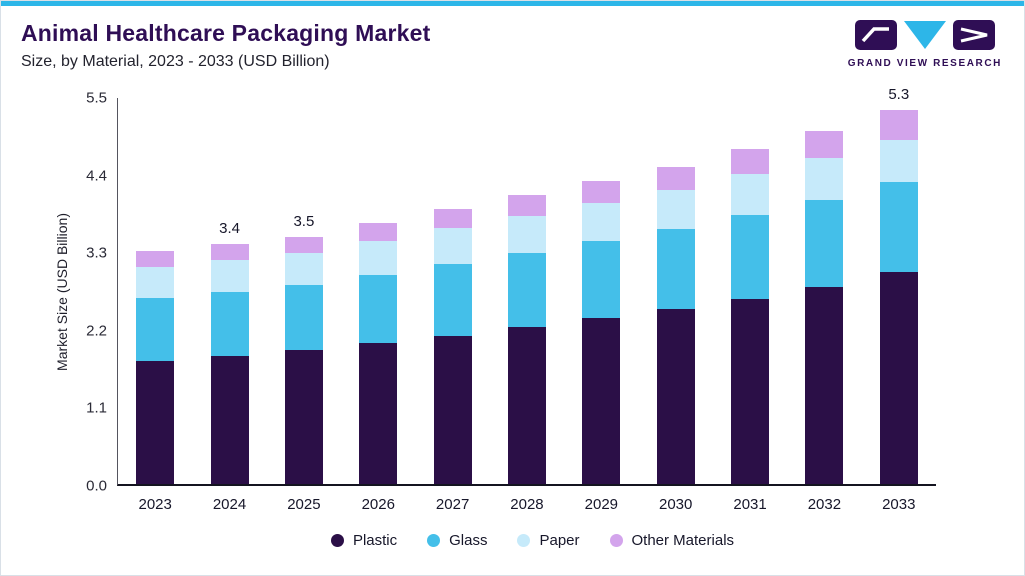  I want to click on x-axis-label-2025: 2025, so click(304, 504).